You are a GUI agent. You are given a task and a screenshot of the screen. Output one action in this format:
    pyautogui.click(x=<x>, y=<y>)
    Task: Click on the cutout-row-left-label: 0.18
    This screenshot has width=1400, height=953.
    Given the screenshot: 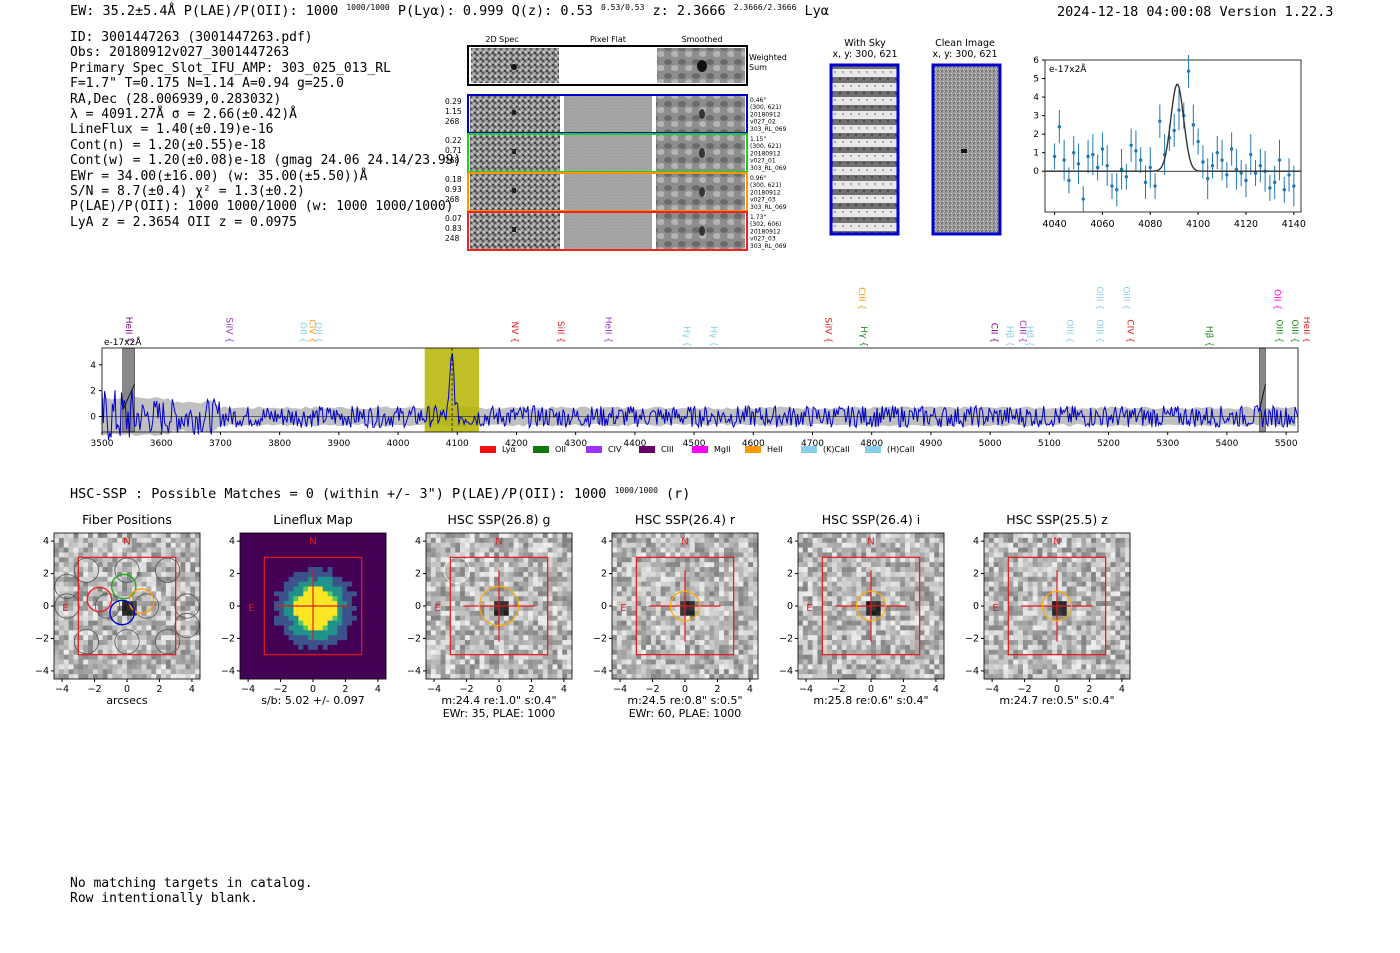 What is the action you would take?
    pyautogui.click(x=453, y=179)
    